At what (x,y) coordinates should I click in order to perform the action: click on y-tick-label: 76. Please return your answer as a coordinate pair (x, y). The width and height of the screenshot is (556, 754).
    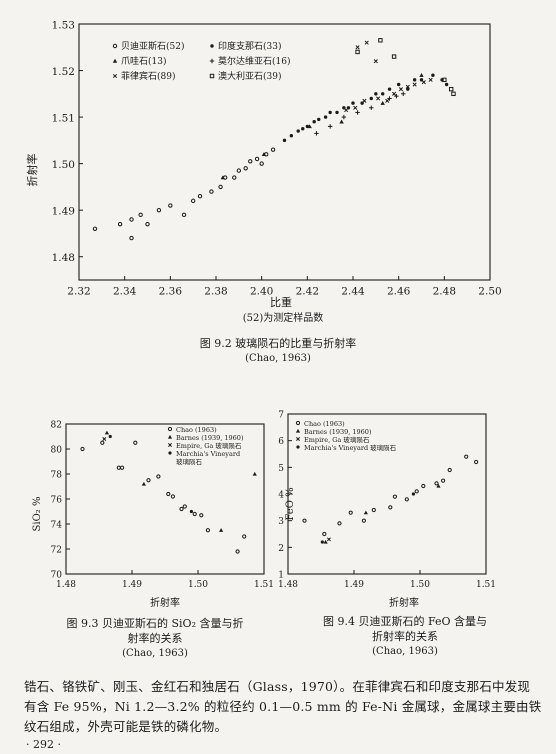
    Looking at the image, I should click on (57, 501).